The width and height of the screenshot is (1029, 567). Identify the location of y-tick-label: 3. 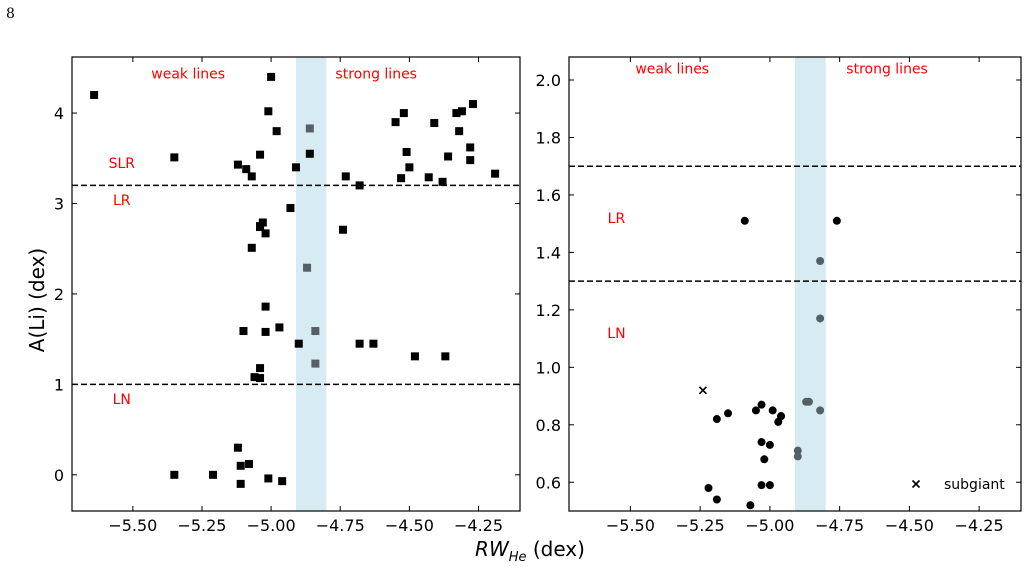
(59, 204).